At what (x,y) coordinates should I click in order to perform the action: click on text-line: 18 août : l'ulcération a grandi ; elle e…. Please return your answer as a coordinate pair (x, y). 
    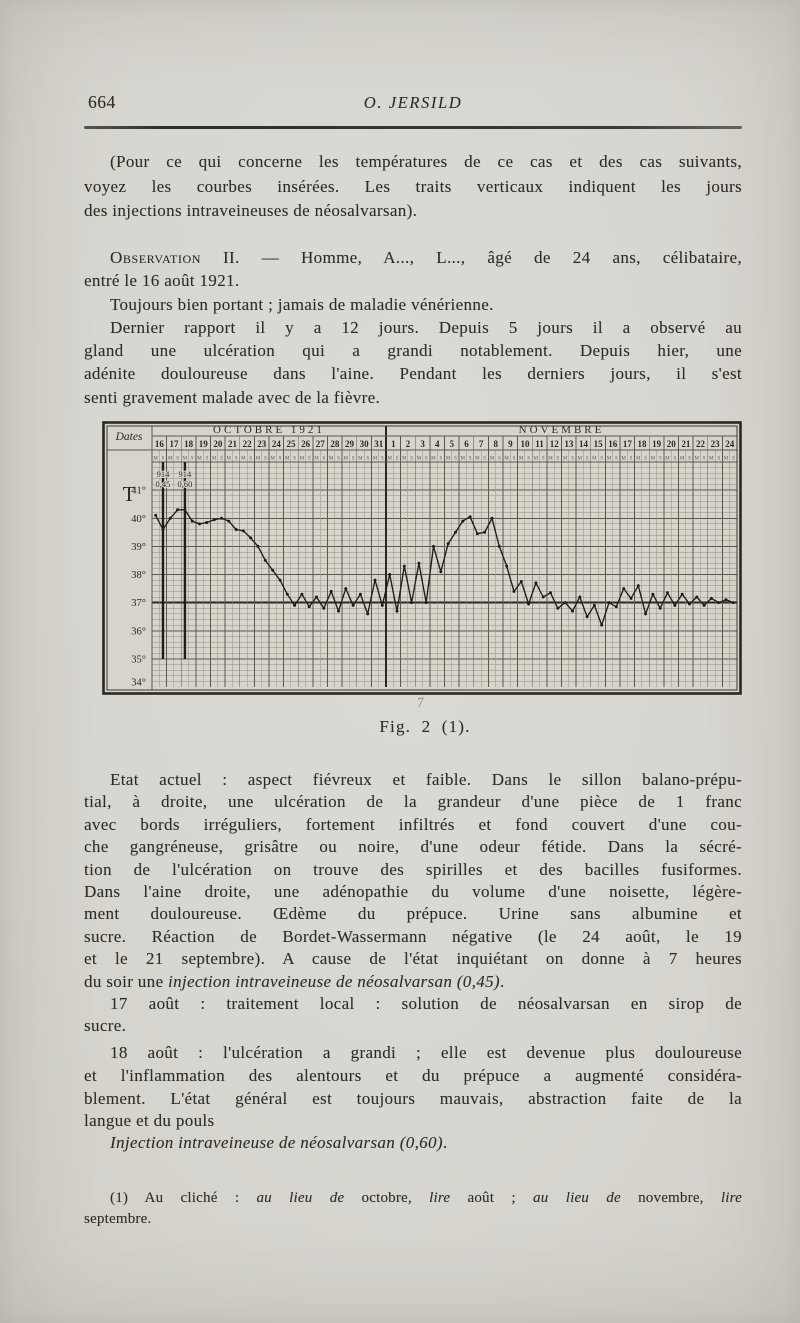
    Looking at the image, I should click on (426, 1052).